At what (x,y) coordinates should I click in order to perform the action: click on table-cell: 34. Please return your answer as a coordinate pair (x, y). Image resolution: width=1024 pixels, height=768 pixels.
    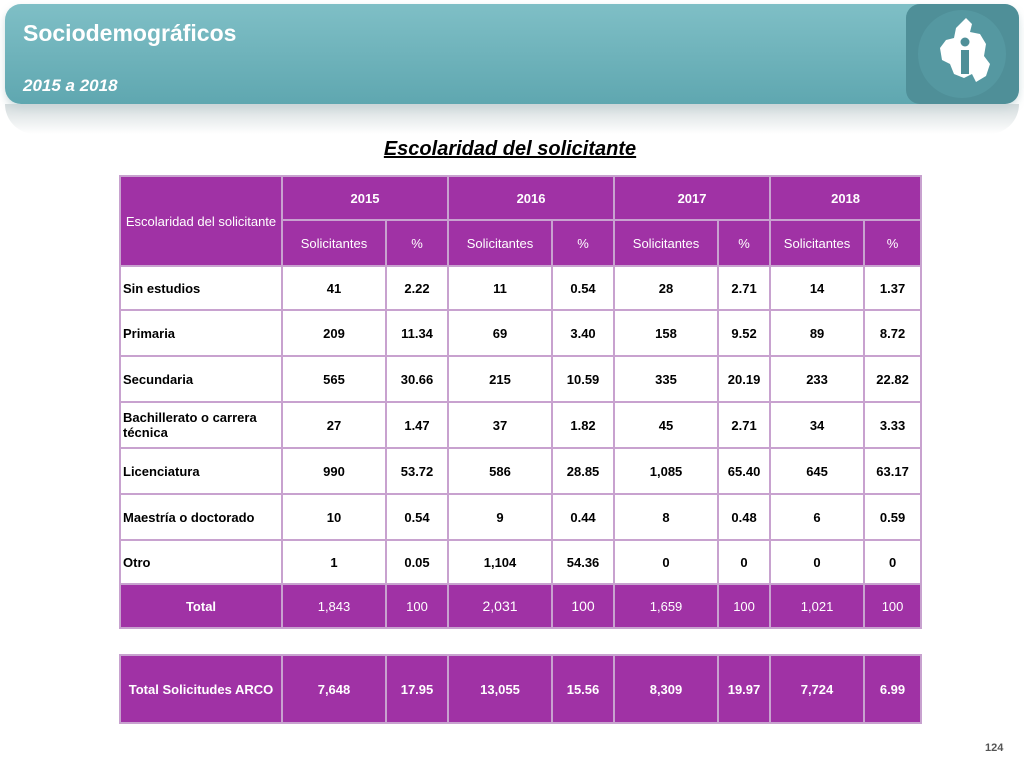
    Looking at the image, I should click on (817, 425).